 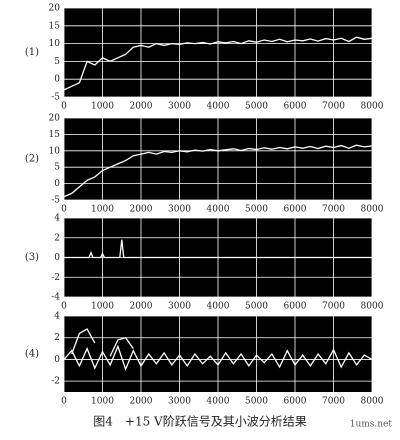 I want to click on panel-label: (1), so click(x=32, y=52).